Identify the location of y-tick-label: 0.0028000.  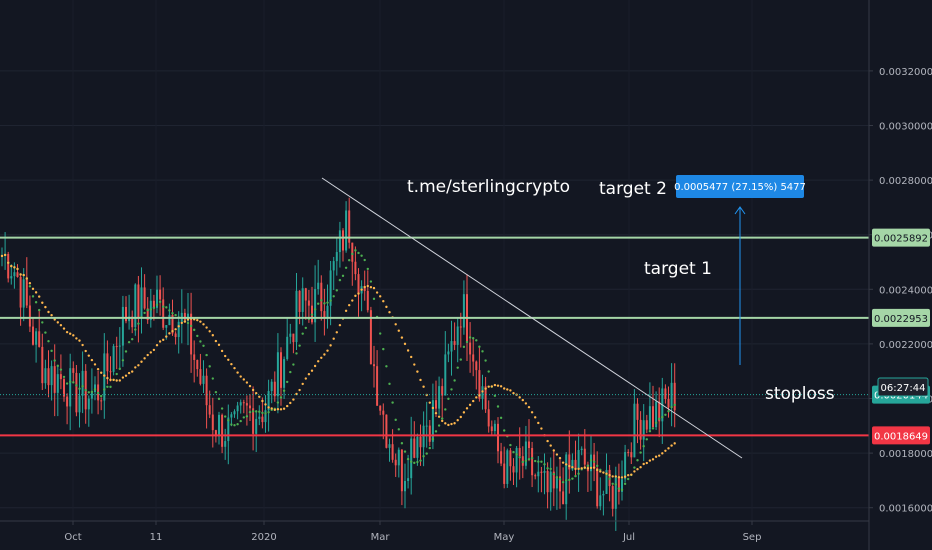
(905, 181).